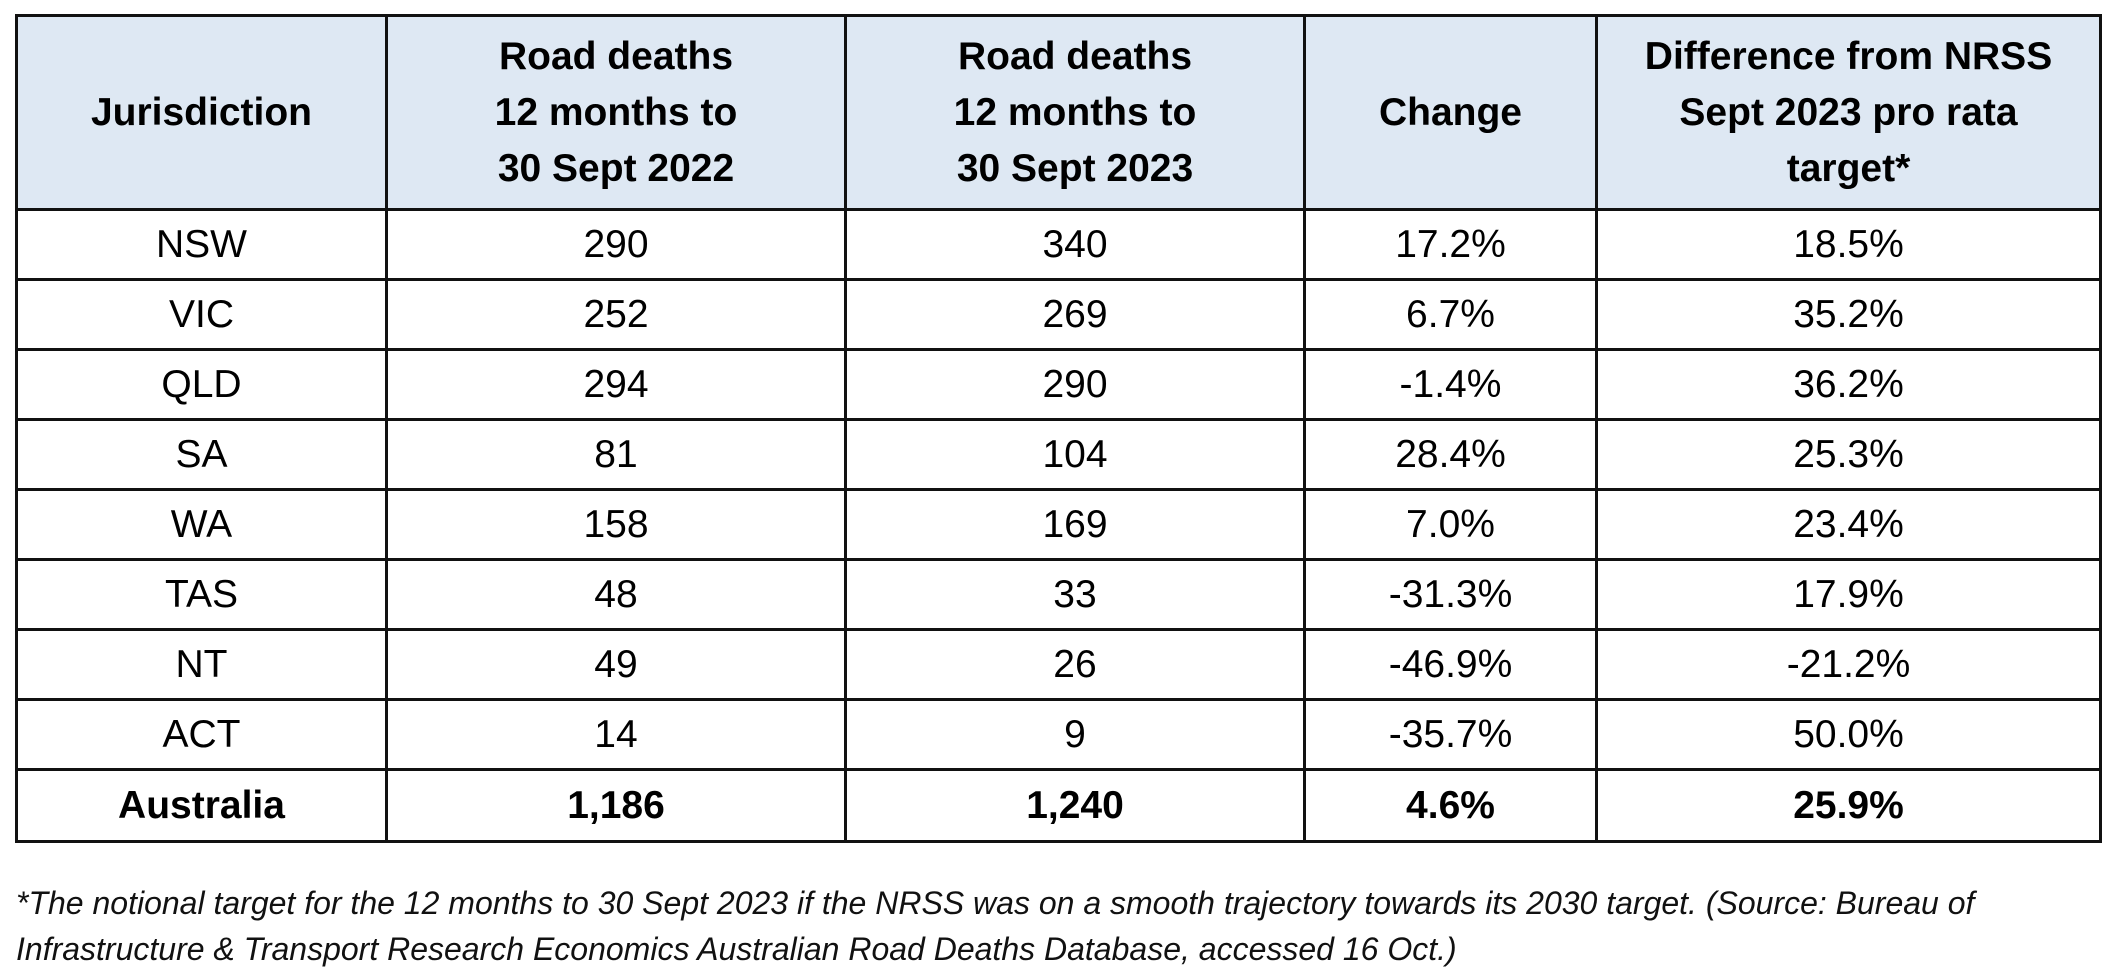 The image size is (2128, 974). I want to click on table-row: NSW 290 340 17.2% 18.5%, so click(1058, 244).